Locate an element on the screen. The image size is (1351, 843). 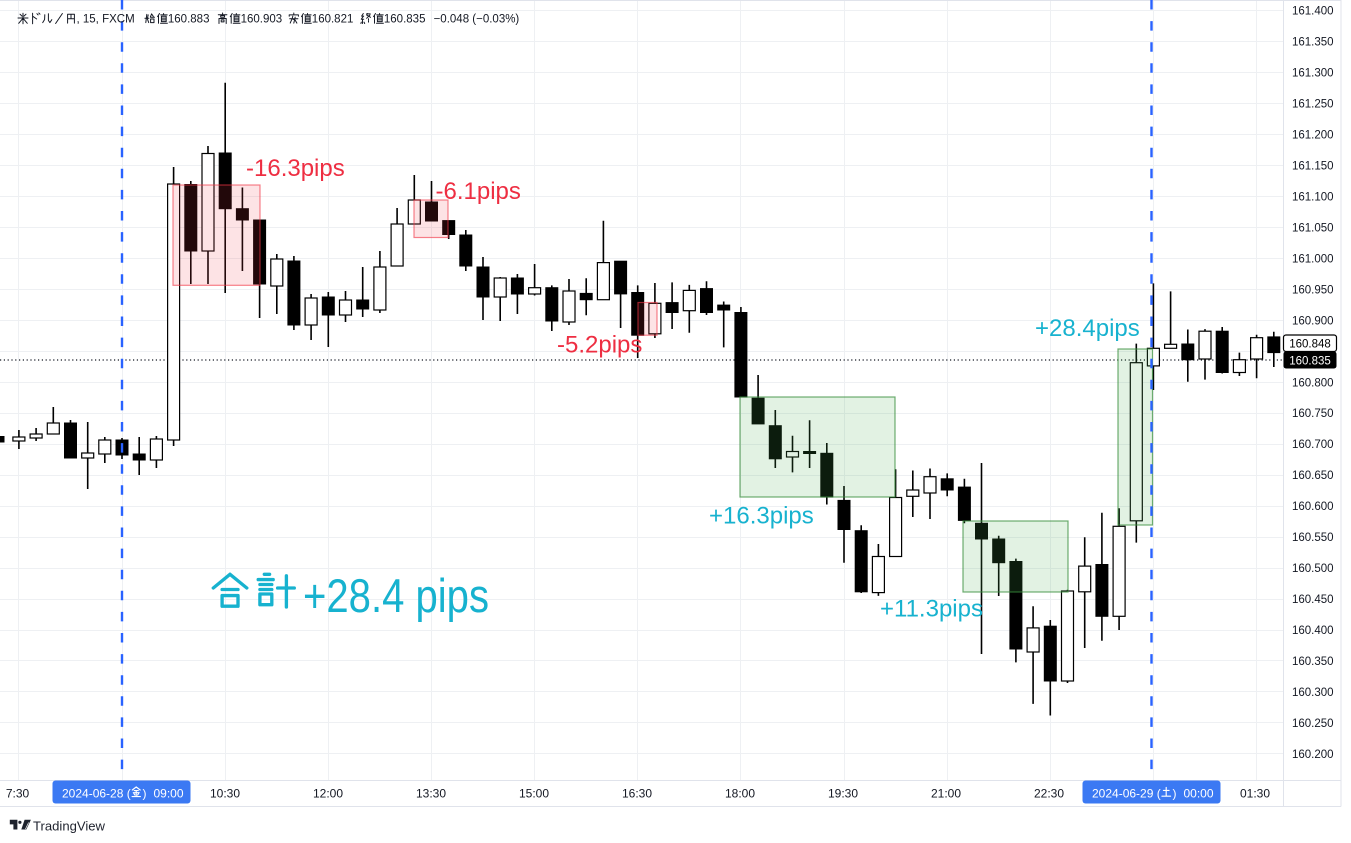
svg-text: -6.1pips is located at coordinates (478, 191).